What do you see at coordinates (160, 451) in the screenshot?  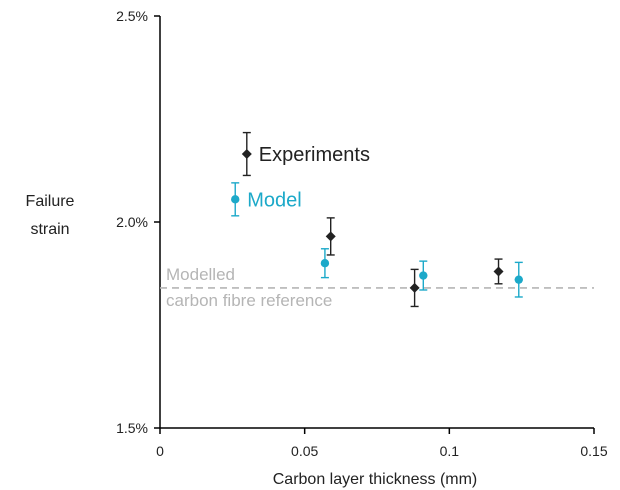 I see `x-tick-label: 0` at bounding box center [160, 451].